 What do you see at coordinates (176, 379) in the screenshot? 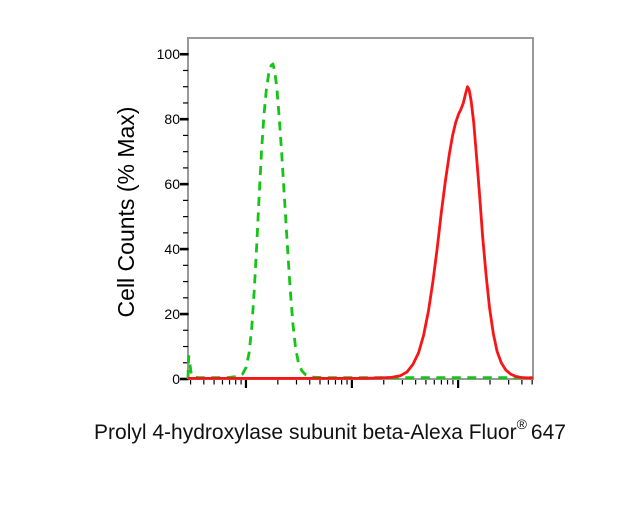
I see `y-axis-tick-label: 0` at bounding box center [176, 379].